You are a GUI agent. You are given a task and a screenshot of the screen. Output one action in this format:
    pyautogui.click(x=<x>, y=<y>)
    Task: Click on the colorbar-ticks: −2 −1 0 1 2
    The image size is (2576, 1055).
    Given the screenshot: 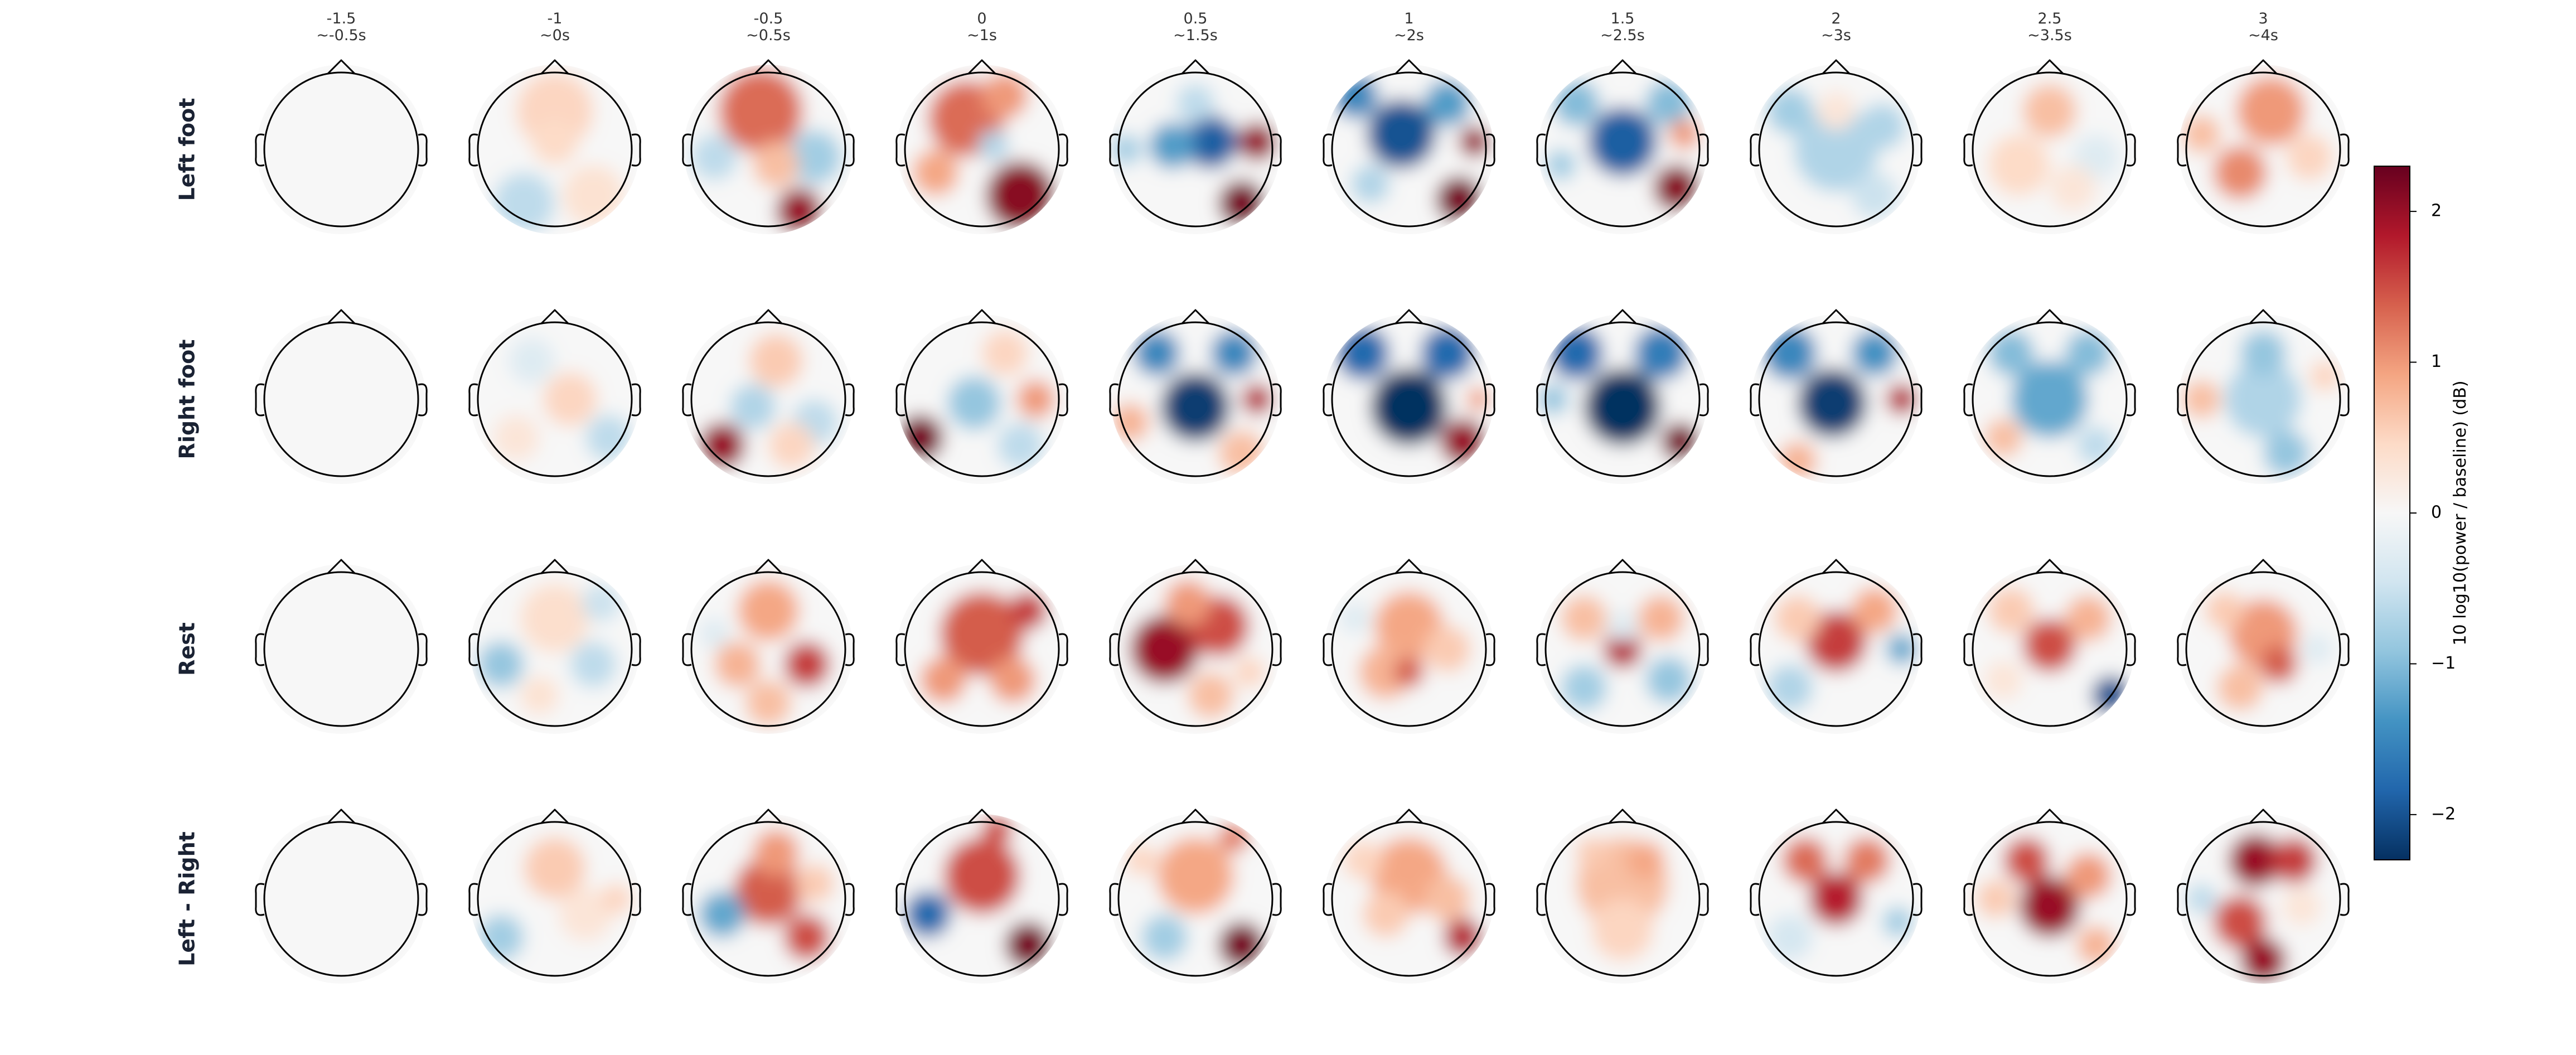 What is the action you would take?
    pyautogui.click(x=2433, y=513)
    